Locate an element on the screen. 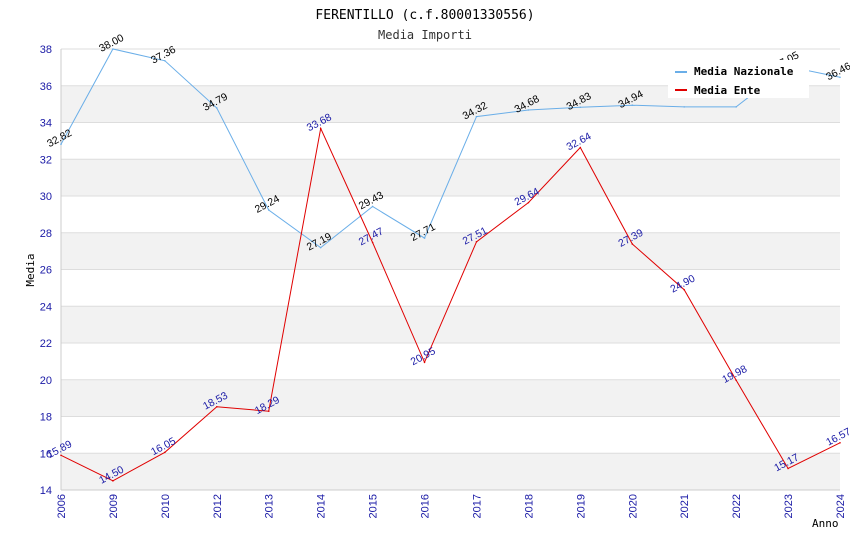 The height and width of the screenshot is (550, 850). y-tick-label: 34 is located at coordinates (46, 124).